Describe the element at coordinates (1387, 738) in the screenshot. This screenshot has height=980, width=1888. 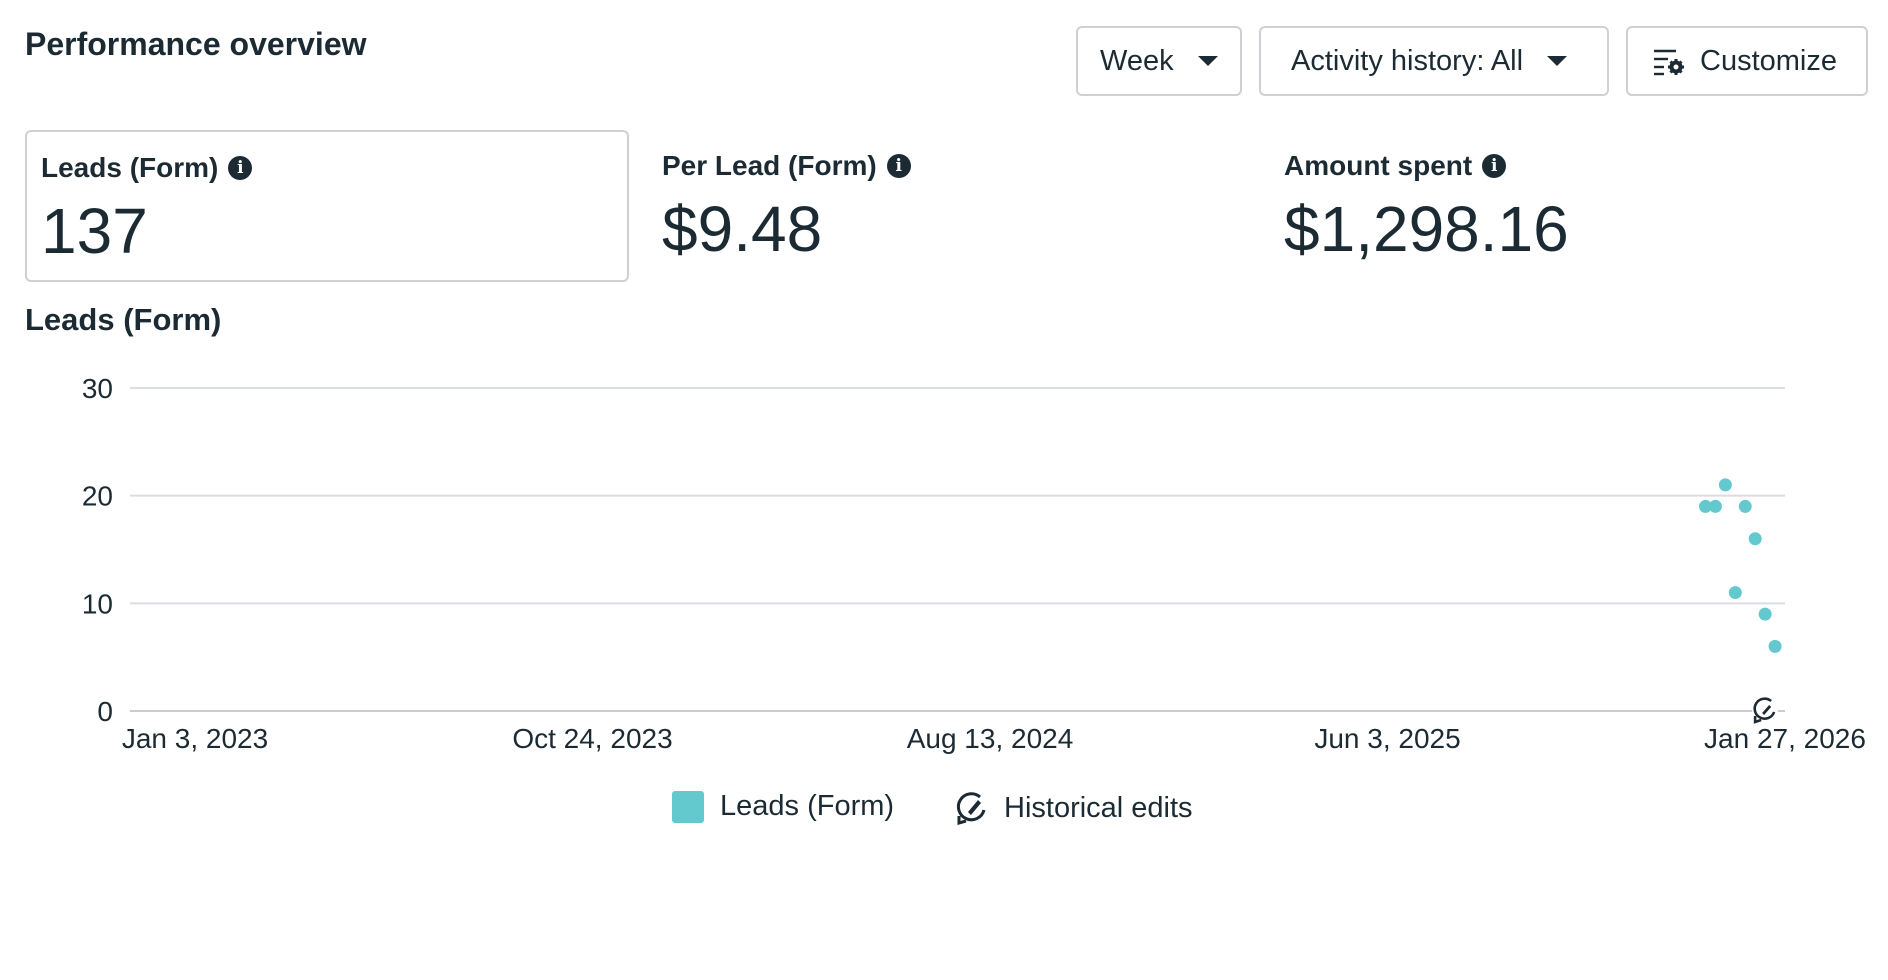
I see `x-tick-label: Jun 3, 2025` at that location.